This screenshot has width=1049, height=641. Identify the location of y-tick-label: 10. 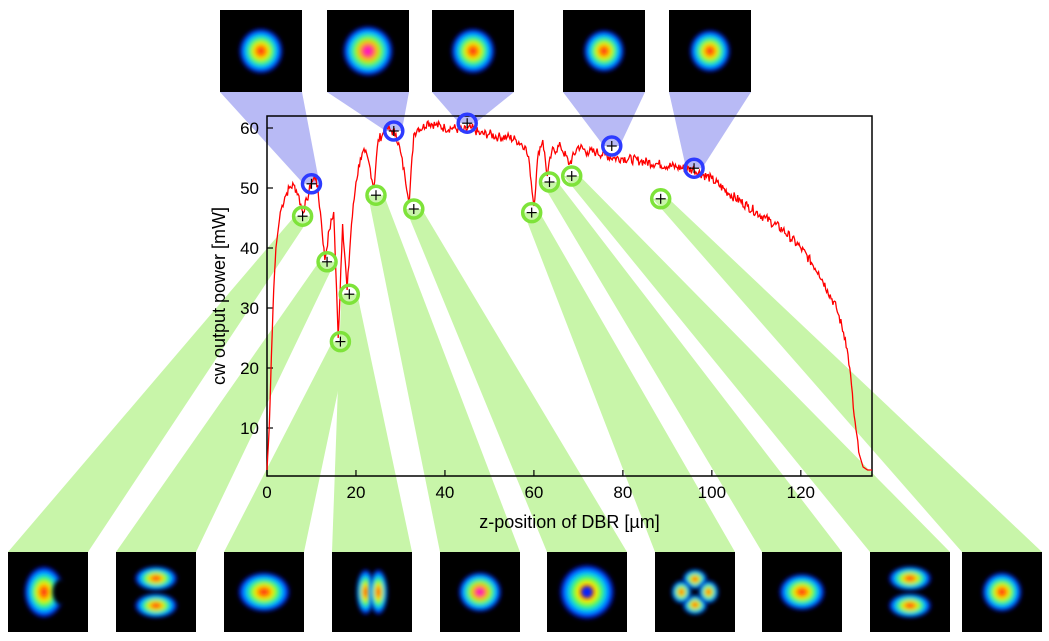
(249, 428).